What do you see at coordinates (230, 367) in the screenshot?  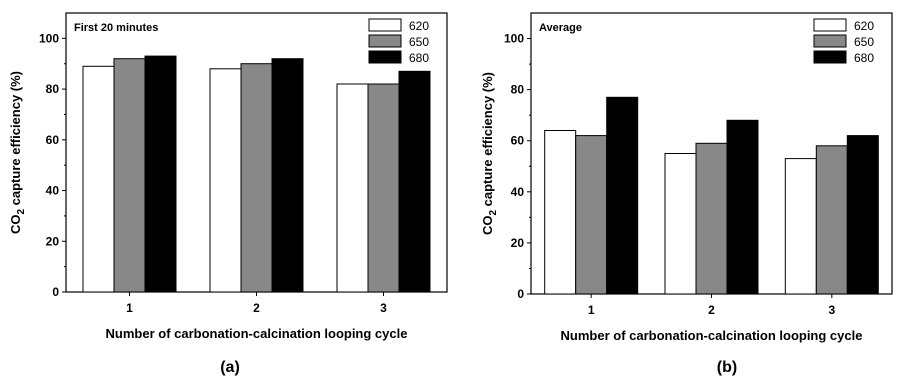 I see `panel-label: (a)` at bounding box center [230, 367].